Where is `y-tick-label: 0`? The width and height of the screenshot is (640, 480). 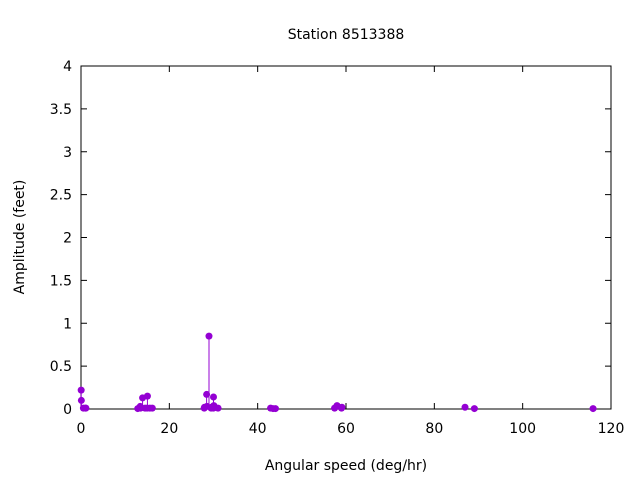
y-tick-label: 0 is located at coordinates (67, 410).